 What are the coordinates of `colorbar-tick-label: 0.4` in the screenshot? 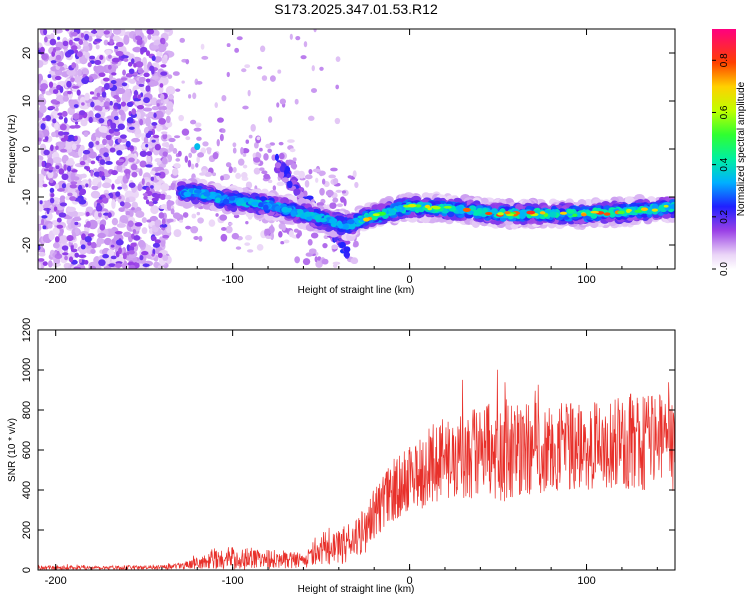 It's located at (724, 164).